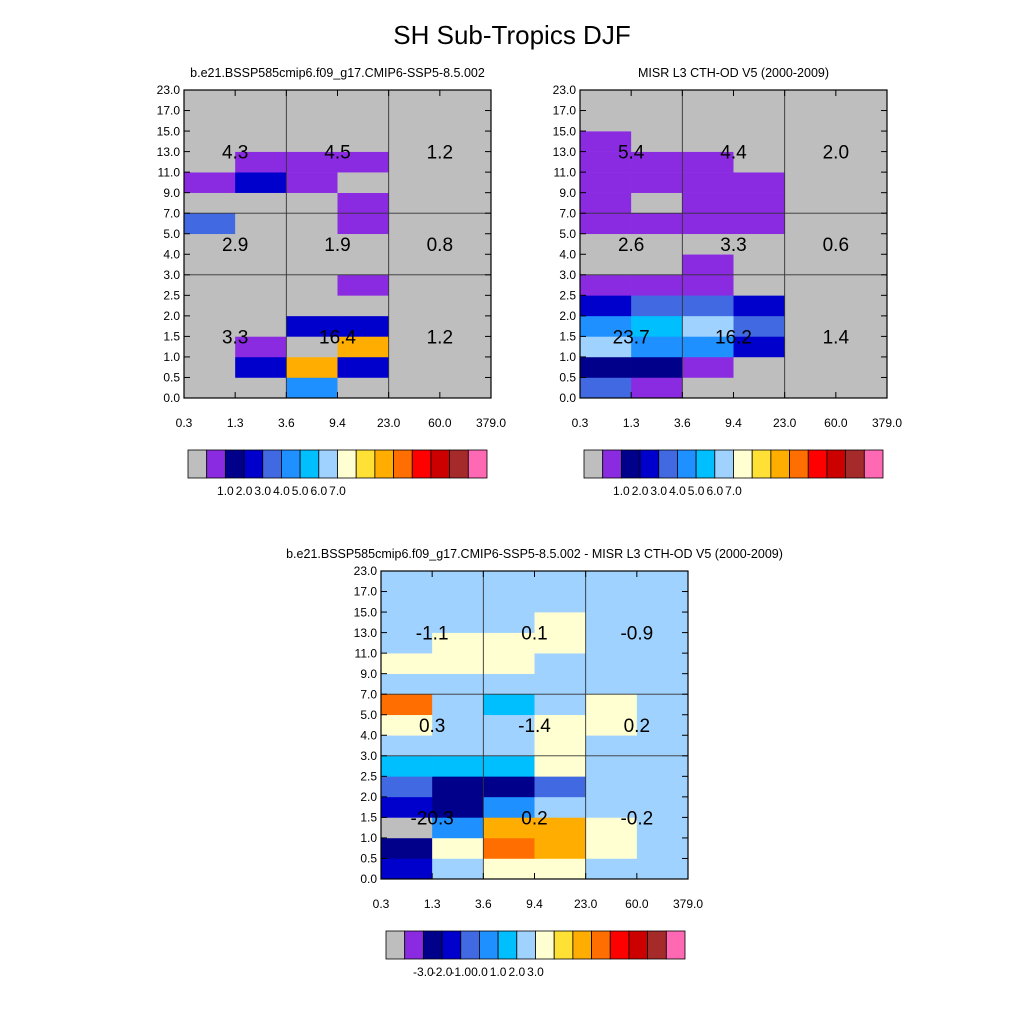  I want to click on x-tick-label: 9.4, so click(337, 423).